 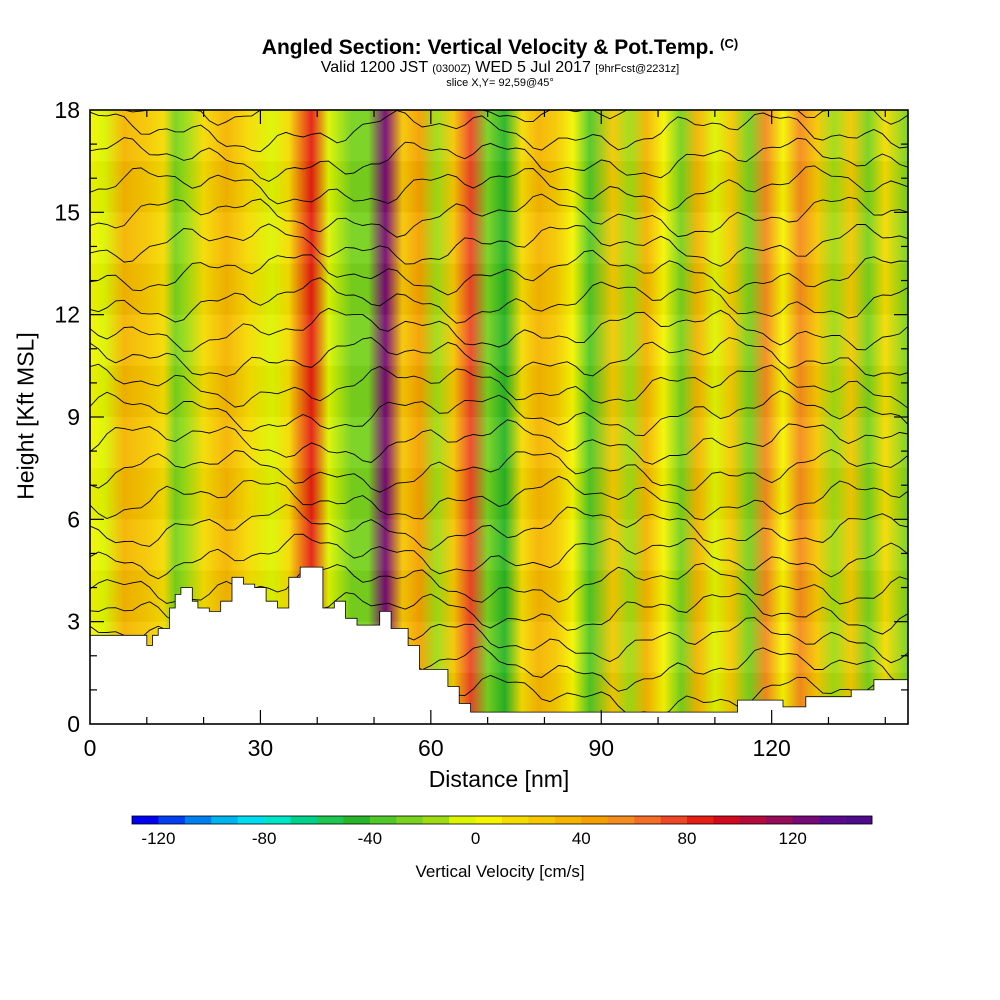 I want to click on y-tick-label: 18, so click(x=67, y=110).